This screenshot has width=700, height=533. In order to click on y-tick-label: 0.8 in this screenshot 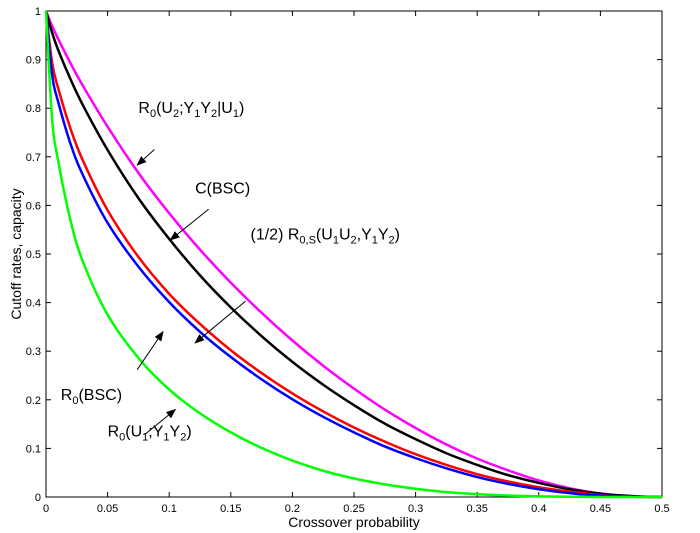, I will do `click(33, 109)`.